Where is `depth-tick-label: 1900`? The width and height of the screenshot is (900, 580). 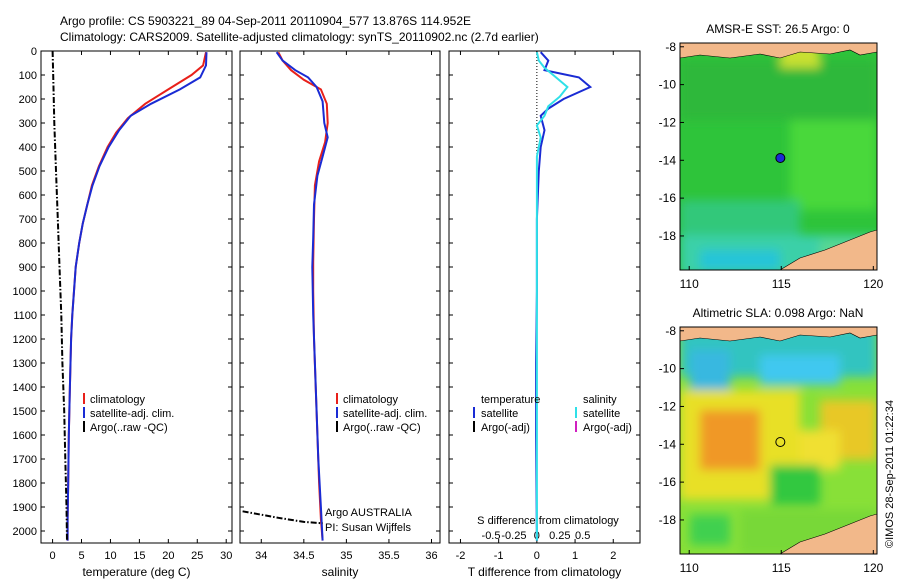
depth-tick-label: 1900 is located at coordinates (25, 508).